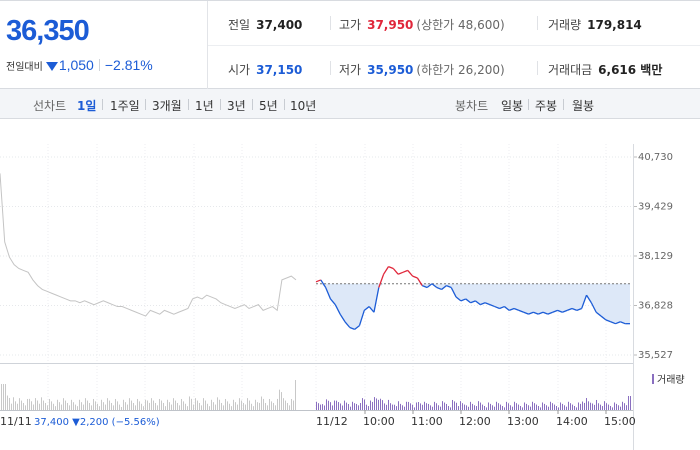 The width and height of the screenshot is (700, 450). What do you see at coordinates (512, 106) in the screenshot?
I see `period-daily-candle: 일봉` at bounding box center [512, 106].